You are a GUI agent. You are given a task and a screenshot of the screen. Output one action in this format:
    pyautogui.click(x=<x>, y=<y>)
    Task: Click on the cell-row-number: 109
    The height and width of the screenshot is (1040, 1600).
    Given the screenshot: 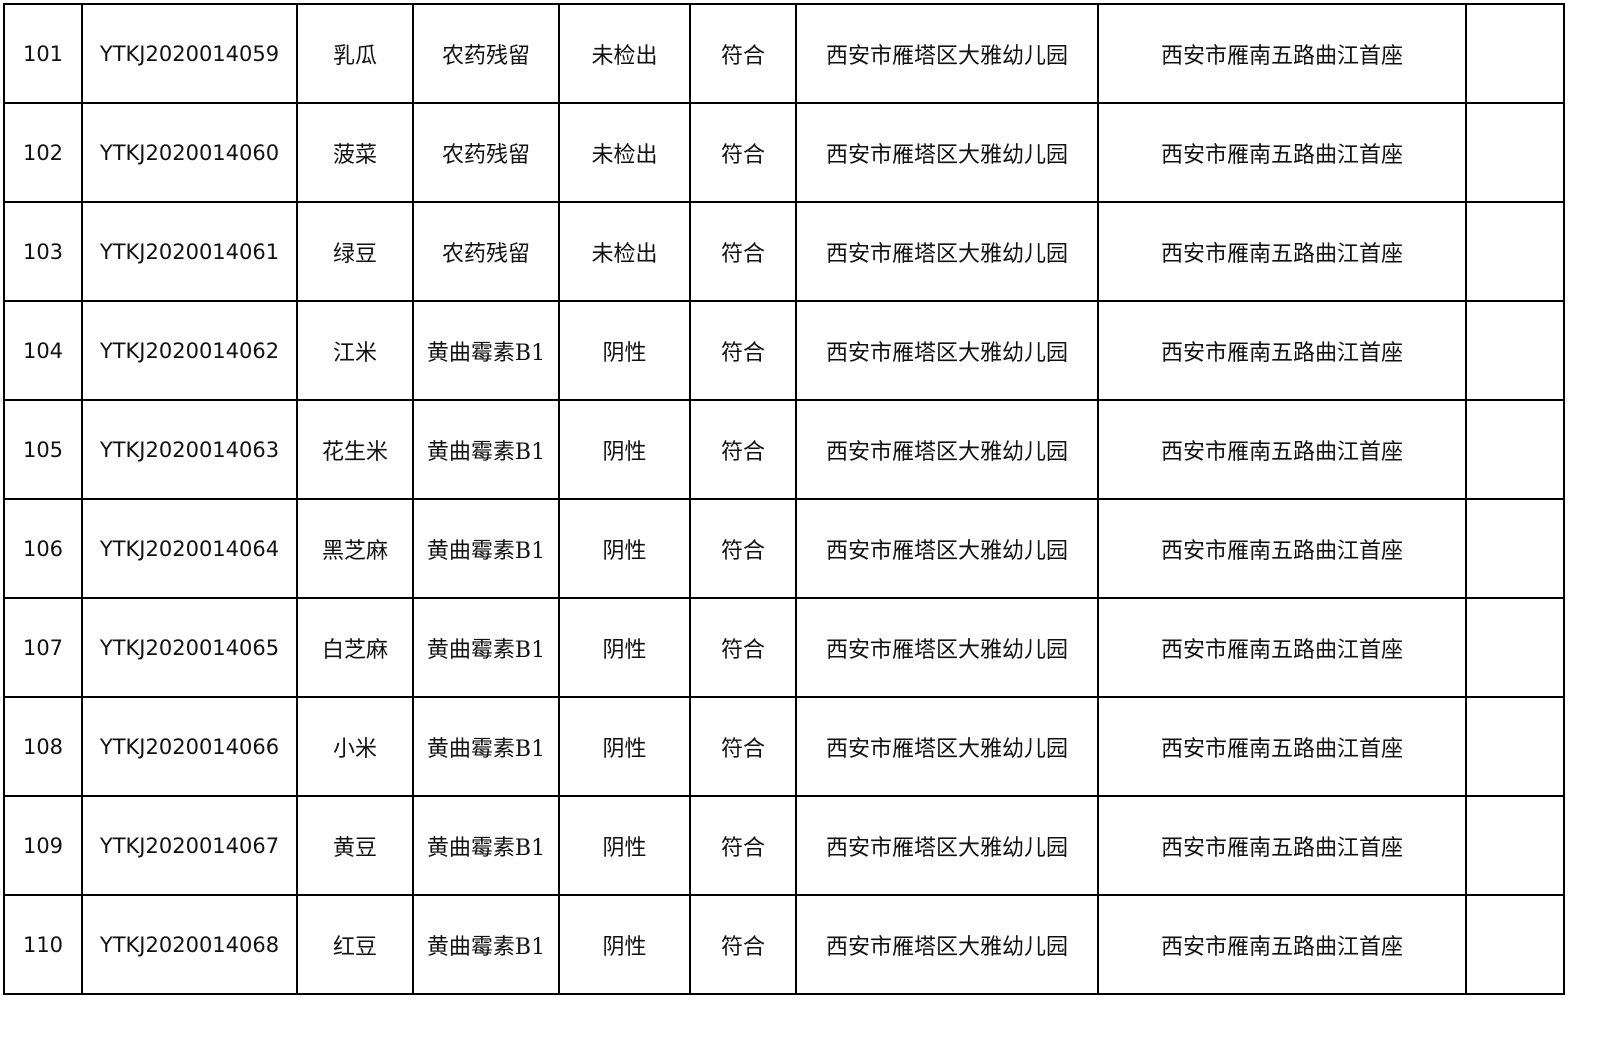 What is the action you would take?
    pyautogui.click(x=43, y=845)
    